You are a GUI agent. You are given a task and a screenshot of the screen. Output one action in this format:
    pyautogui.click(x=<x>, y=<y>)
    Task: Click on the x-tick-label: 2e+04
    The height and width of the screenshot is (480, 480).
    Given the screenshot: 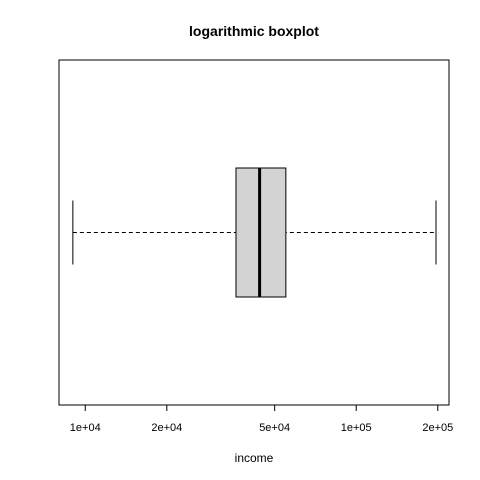 What is the action you would take?
    pyautogui.click(x=166, y=428)
    